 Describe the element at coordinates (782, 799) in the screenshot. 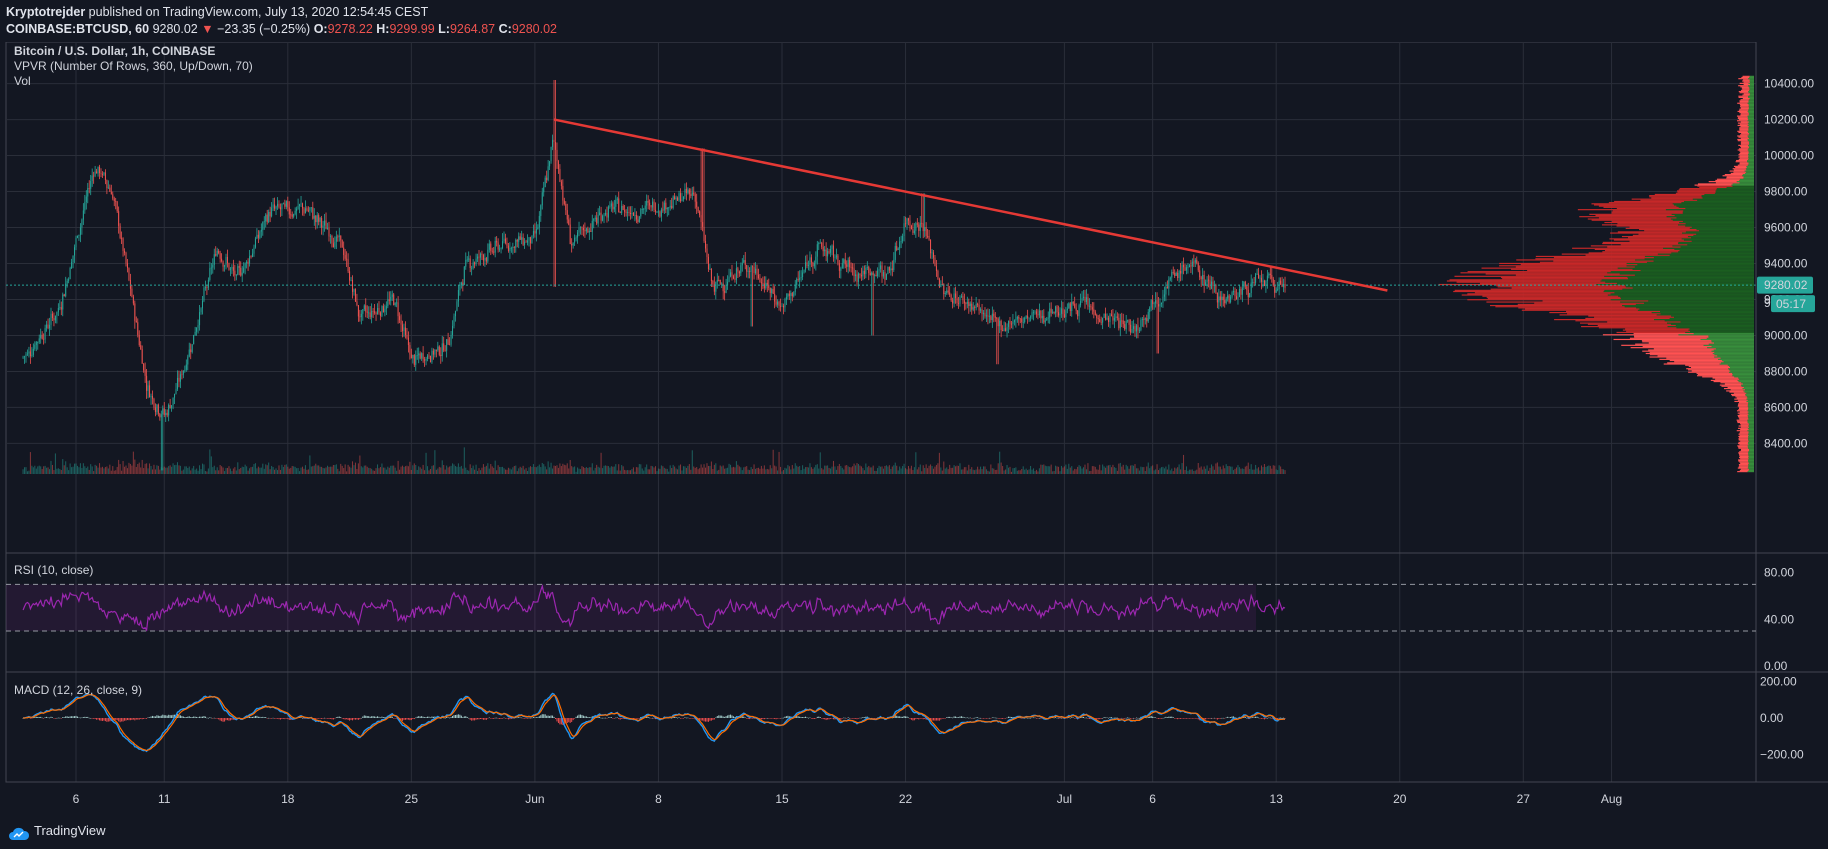

I see `time-tick-label: 15` at that location.